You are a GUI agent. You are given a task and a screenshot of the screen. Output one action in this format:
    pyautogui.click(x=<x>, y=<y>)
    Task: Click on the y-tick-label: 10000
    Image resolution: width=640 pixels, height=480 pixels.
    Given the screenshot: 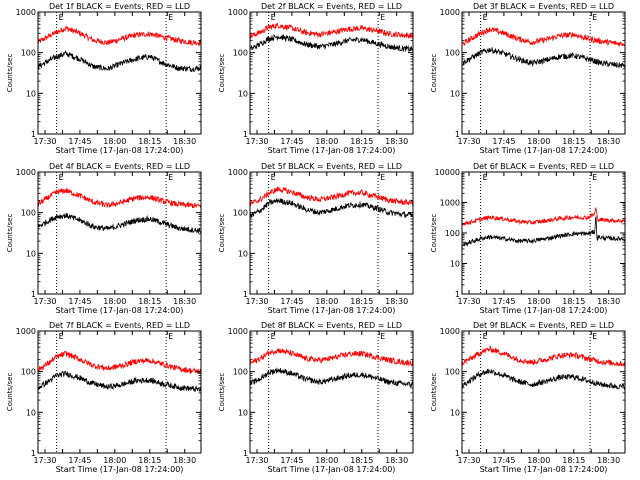 What is the action you would take?
    pyautogui.click(x=447, y=172)
    